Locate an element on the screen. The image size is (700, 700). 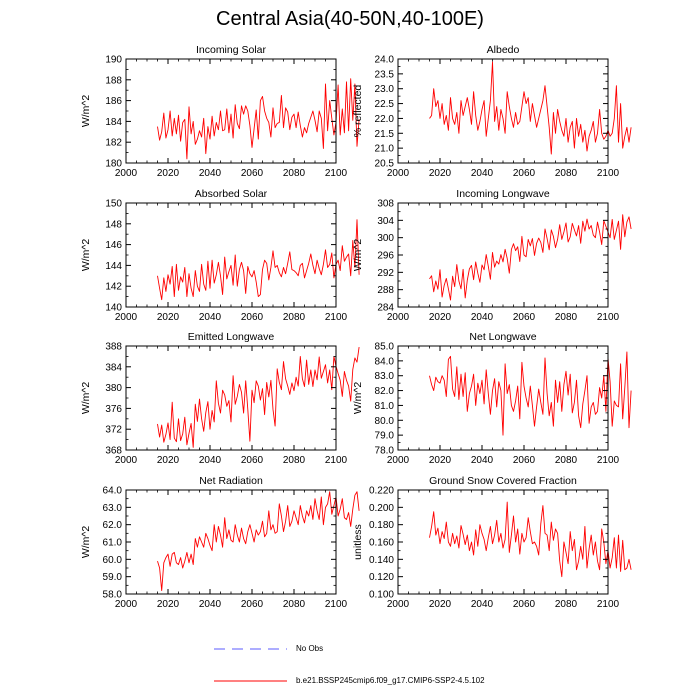
net-radiation-plot-frame is located at coordinates (231, 542).